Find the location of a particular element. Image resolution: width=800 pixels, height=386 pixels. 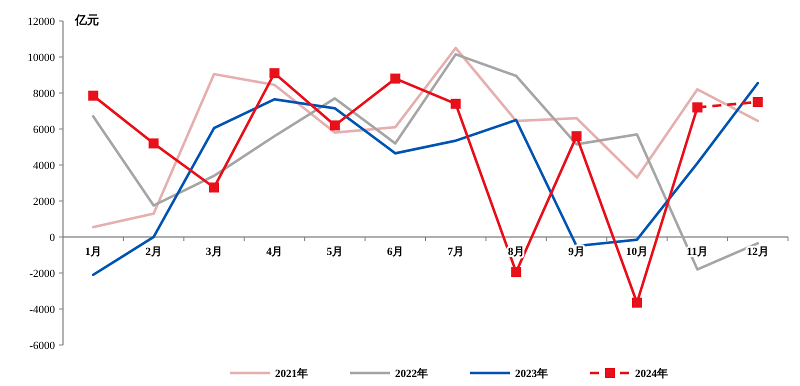

y-tick-label: -4000 is located at coordinates (42, 310).